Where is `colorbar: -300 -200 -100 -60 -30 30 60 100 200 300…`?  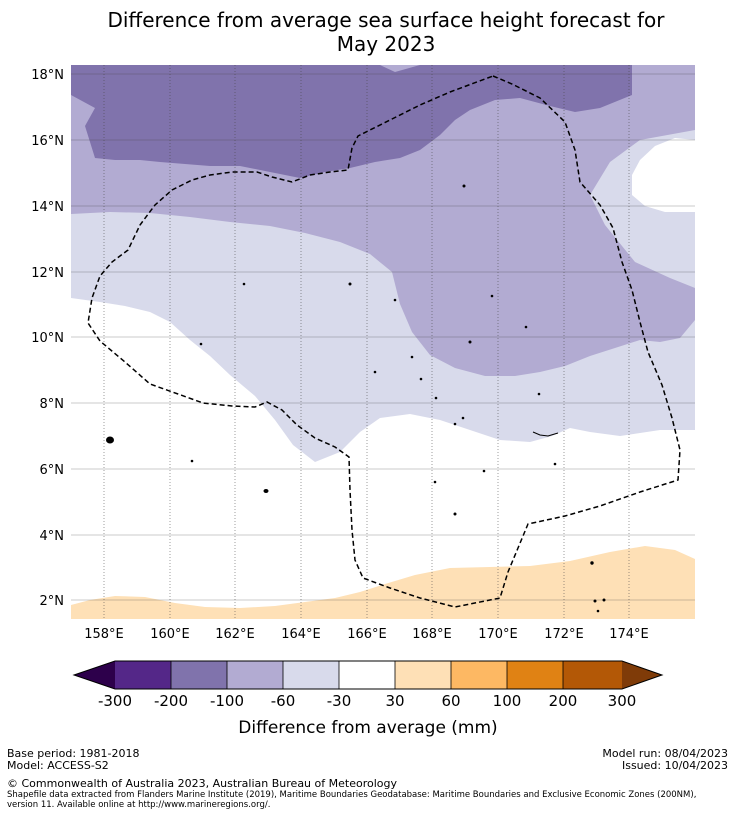
colorbar: -300 -200 -100 -60 -30 30 60 100 200 300… is located at coordinates (368, 699).